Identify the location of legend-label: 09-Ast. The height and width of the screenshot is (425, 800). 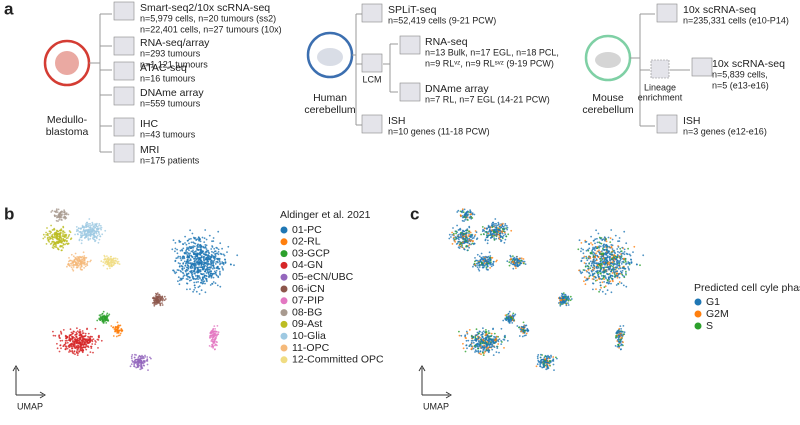
(307, 324).